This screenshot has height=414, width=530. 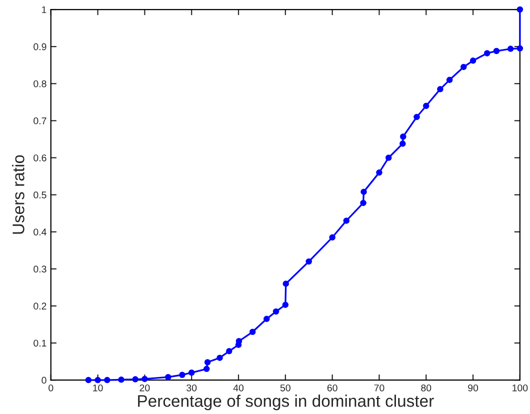 What do you see at coordinates (473, 388) in the screenshot?
I see `x-tick-label: 90` at bounding box center [473, 388].